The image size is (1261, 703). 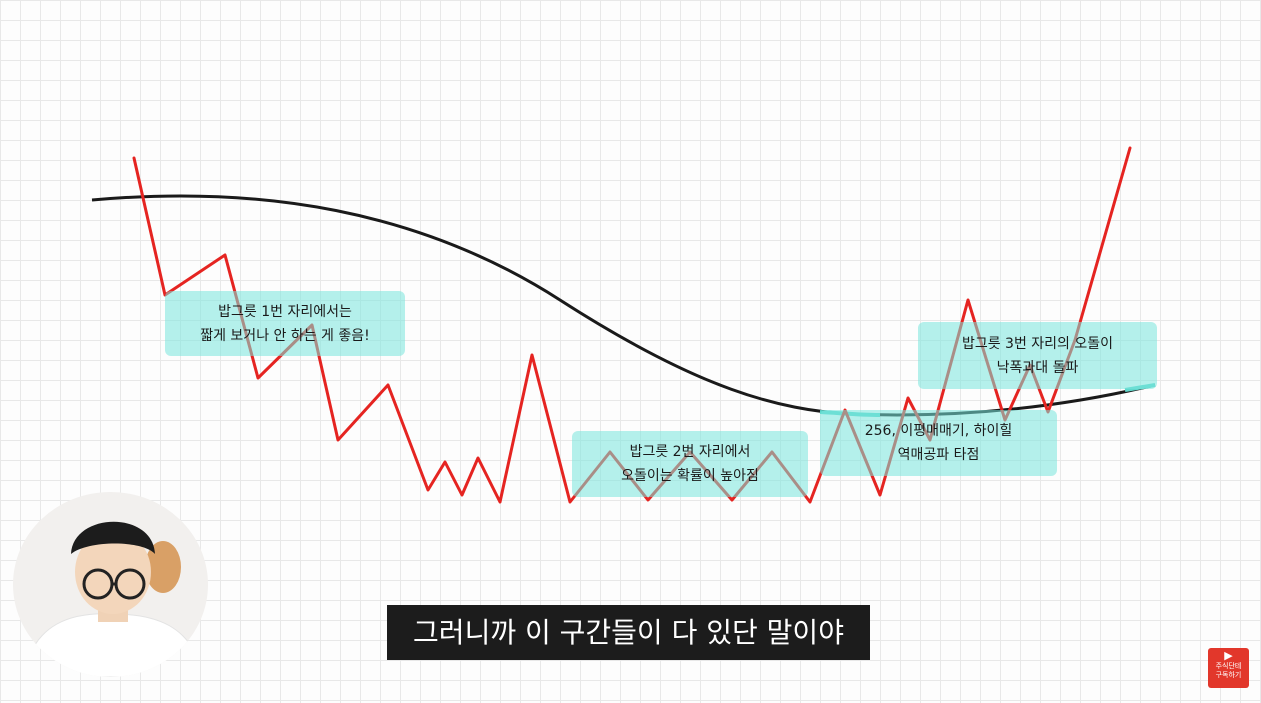 I want to click on note-bowl-3: 밥그릇 3번 자리의 오돌이 낙폭과대 돌파, so click(x=1037, y=355).